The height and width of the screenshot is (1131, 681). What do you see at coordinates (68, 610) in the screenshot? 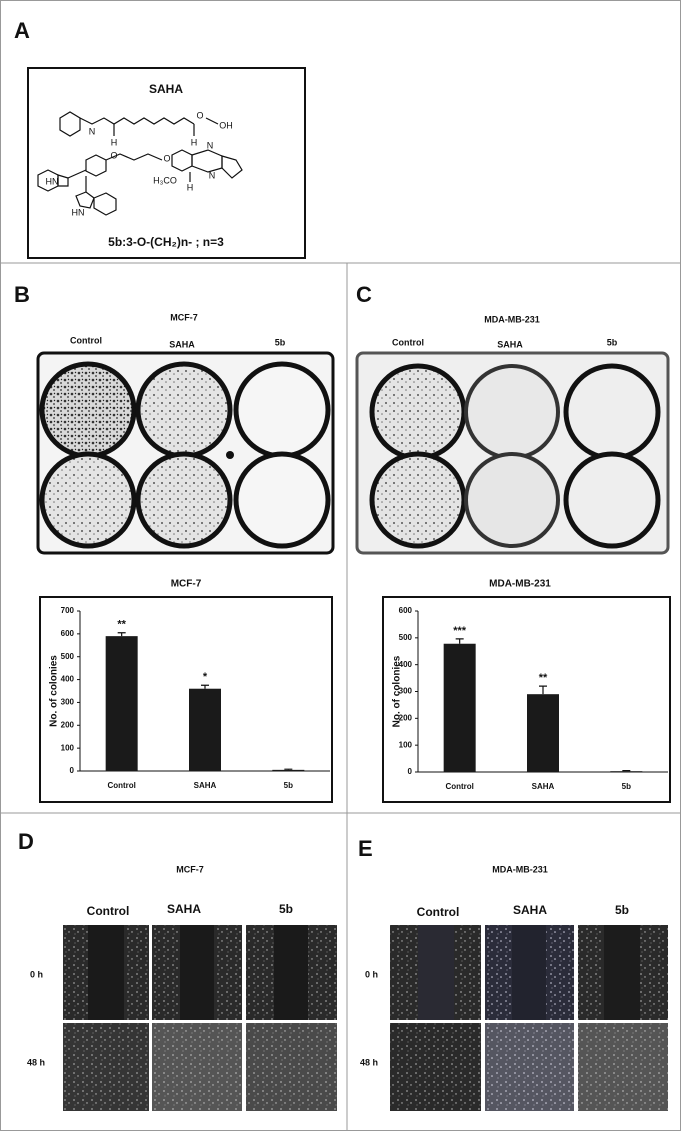
I see `y-tick-label: 700` at bounding box center [68, 610].